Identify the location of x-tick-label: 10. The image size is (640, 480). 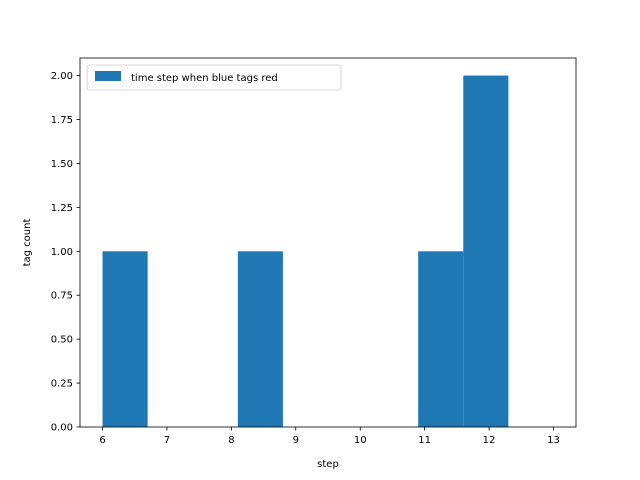
(360, 440).